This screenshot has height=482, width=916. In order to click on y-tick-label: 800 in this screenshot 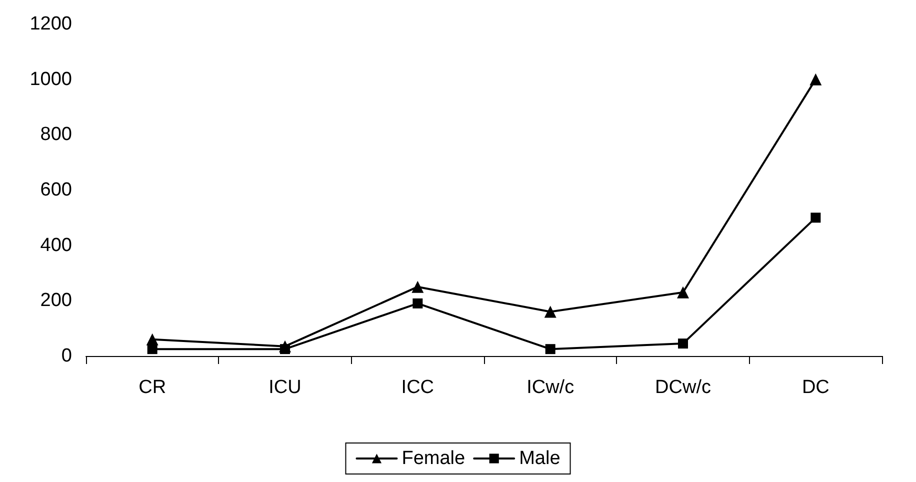, I will do `click(56, 135)`.